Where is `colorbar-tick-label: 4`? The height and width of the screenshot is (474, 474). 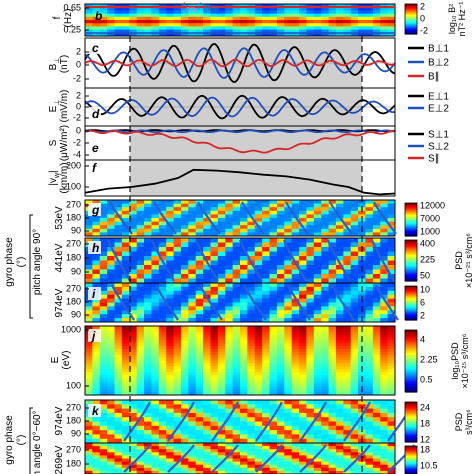
colorbar-tick-label: 4 is located at coordinates (422, 339).